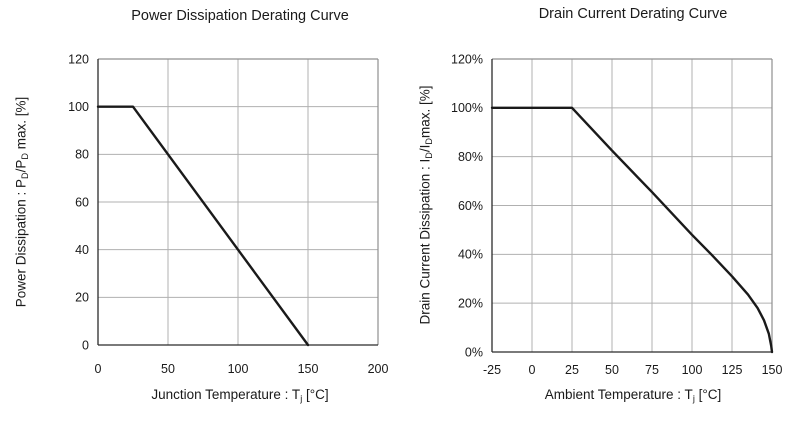 The height and width of the screenshot is (431, 798). I want to click on y-tick-label: 40%, so click(470, 255).